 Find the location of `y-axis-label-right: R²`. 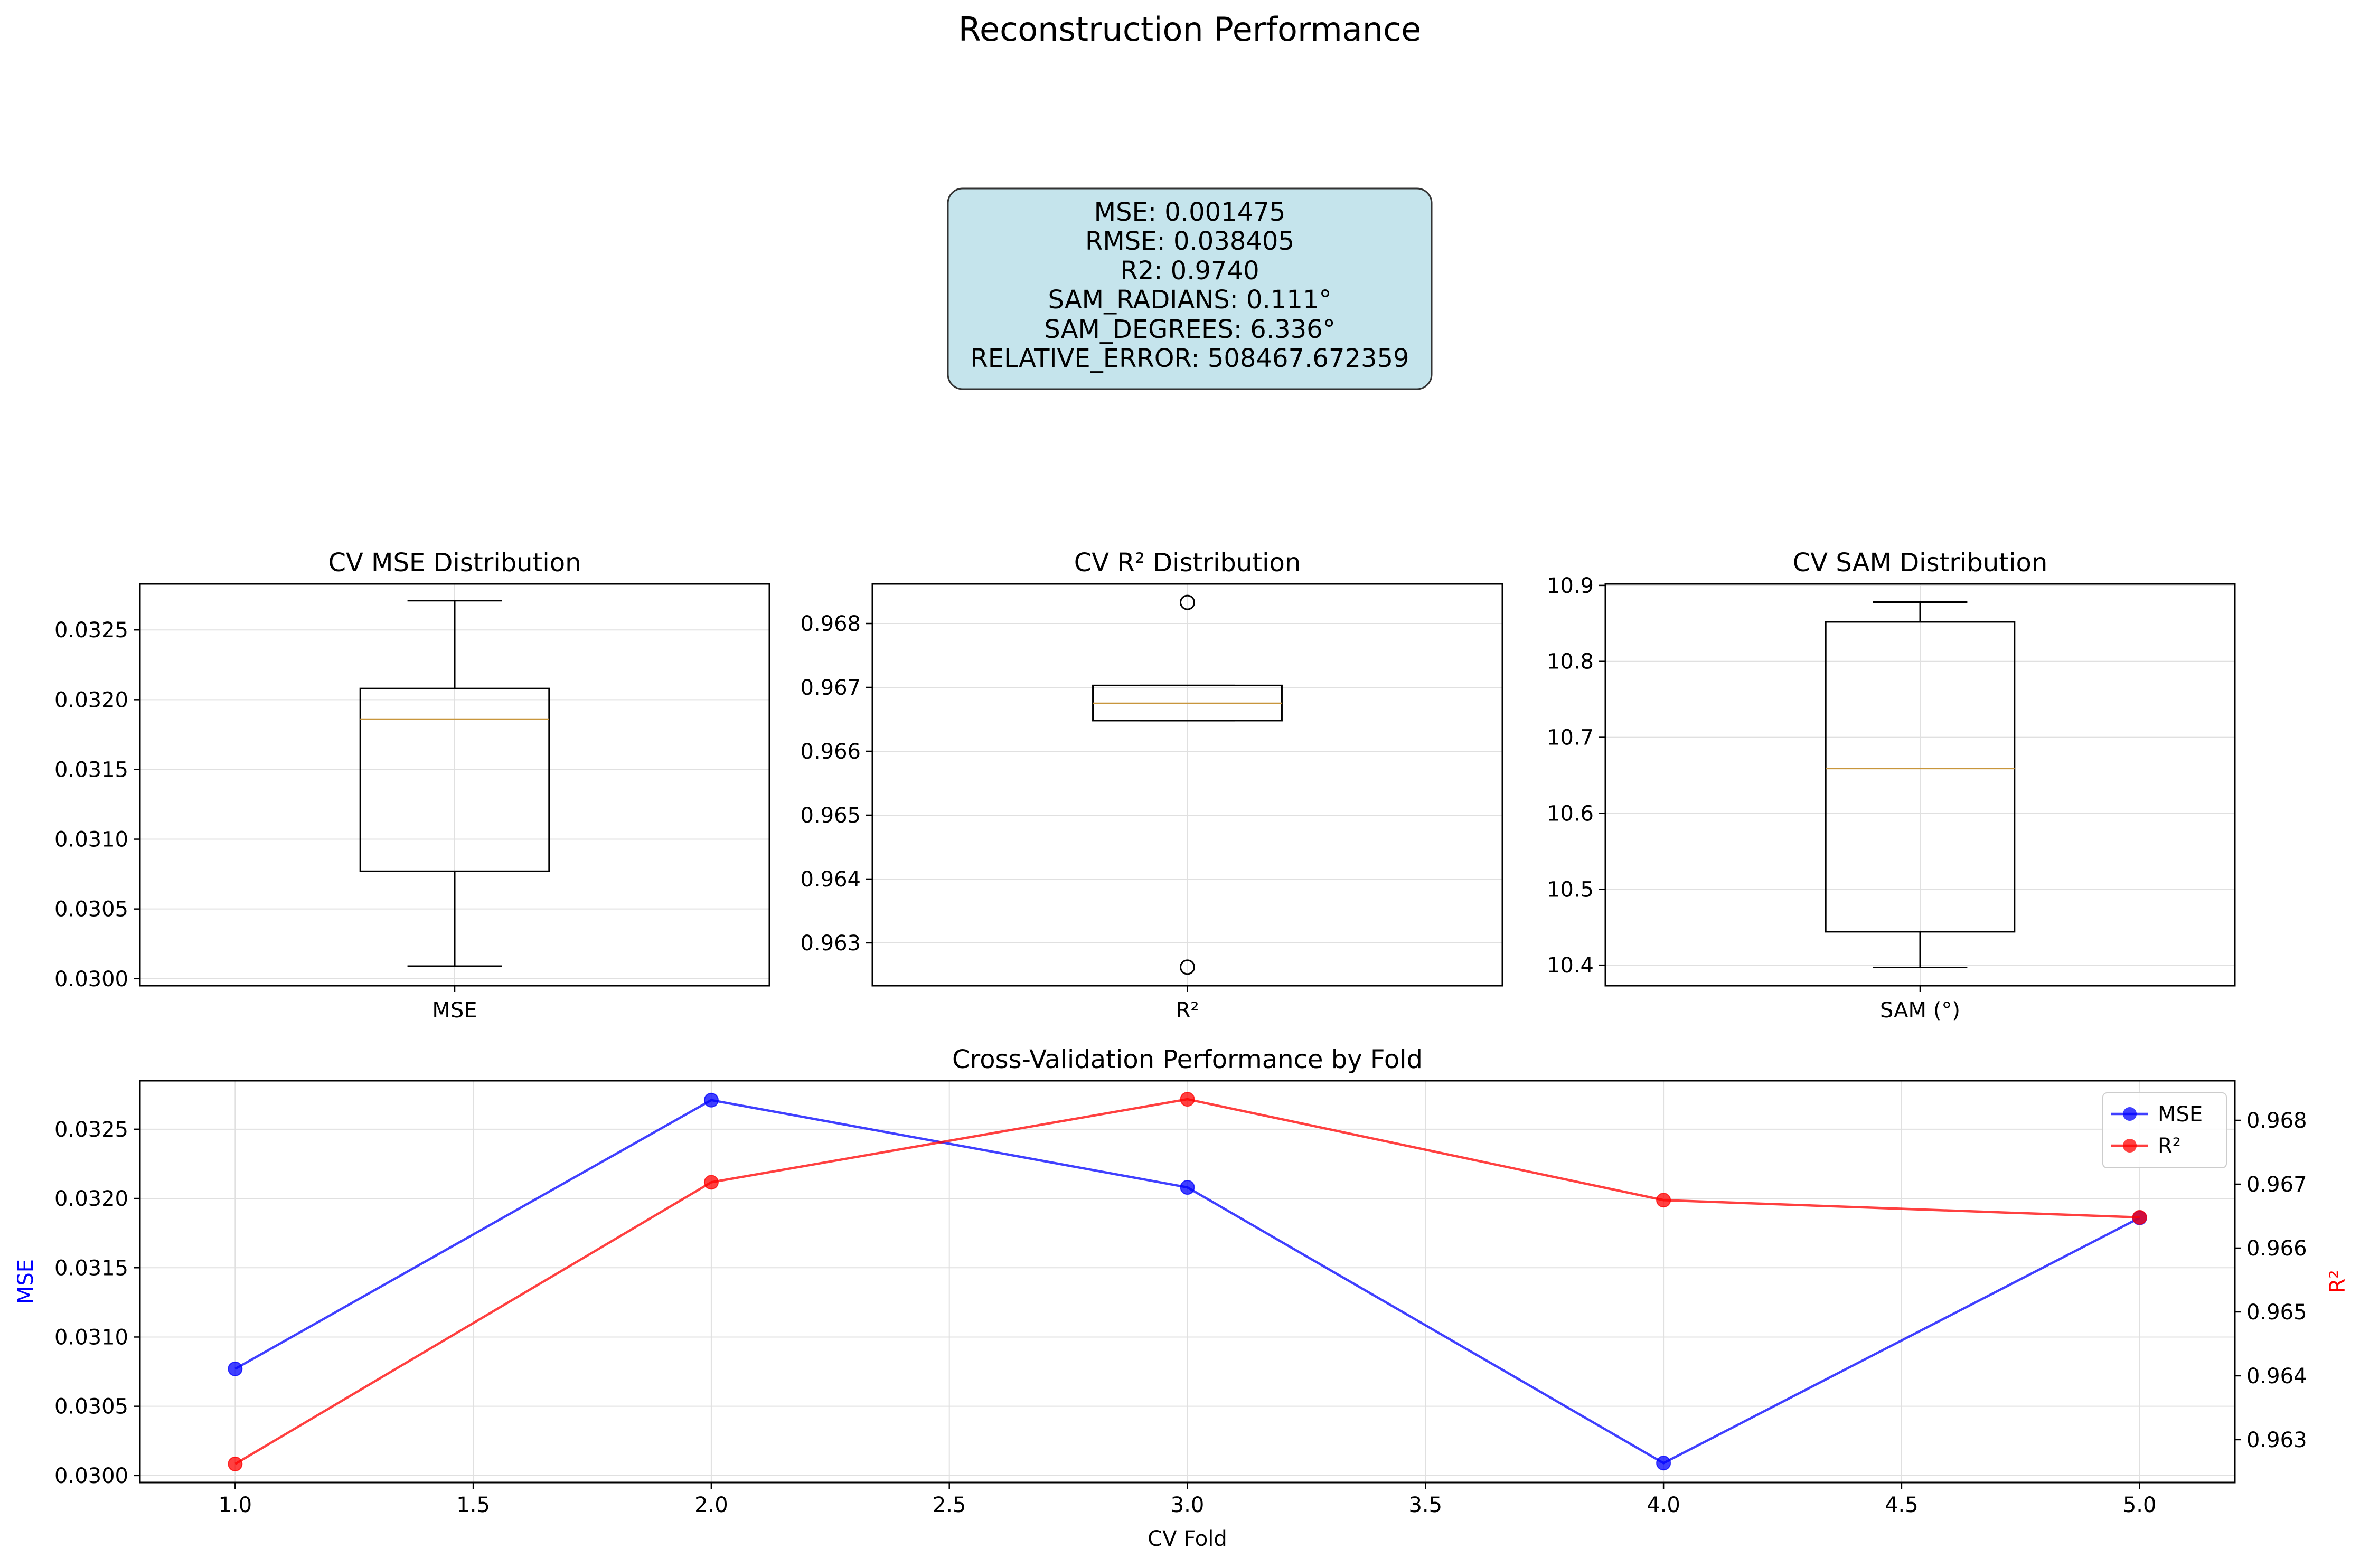

y-axis-label-right: R² is located at coordinates (2338, 1282).